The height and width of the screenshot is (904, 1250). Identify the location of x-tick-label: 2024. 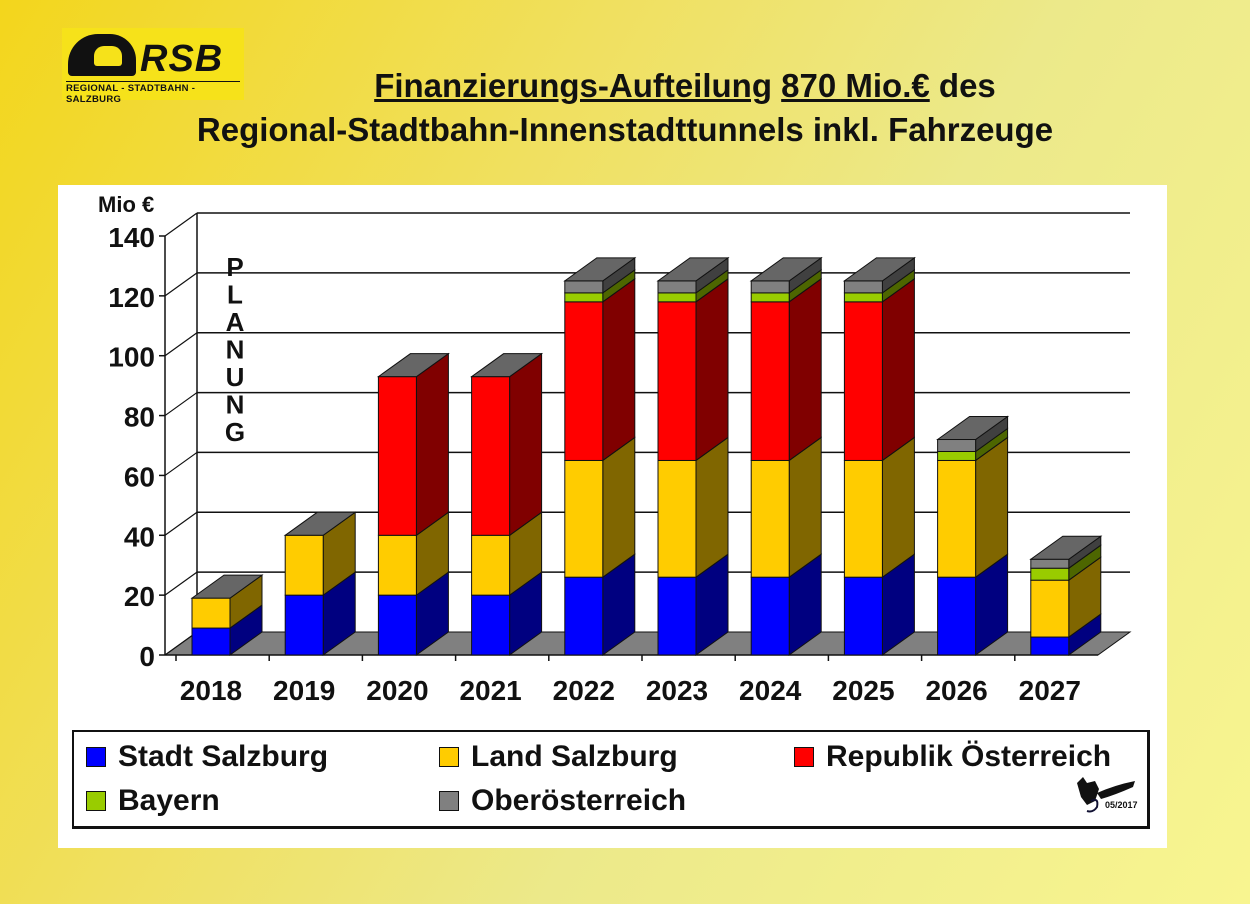
(770, 690).